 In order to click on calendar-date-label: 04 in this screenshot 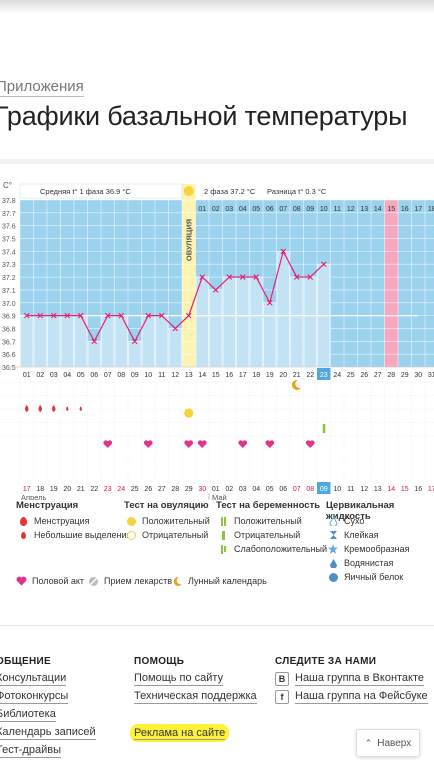, I will do `click(256, 489)`.